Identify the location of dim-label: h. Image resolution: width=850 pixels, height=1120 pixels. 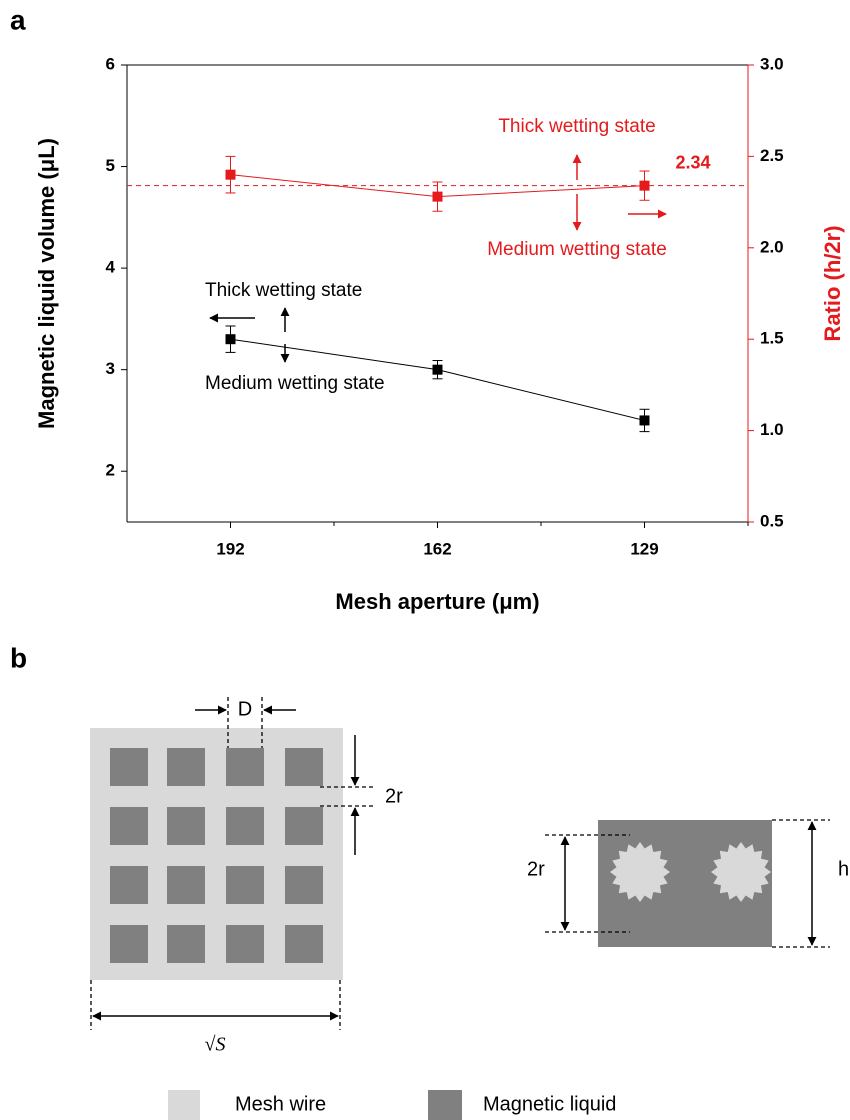
(843, 869).